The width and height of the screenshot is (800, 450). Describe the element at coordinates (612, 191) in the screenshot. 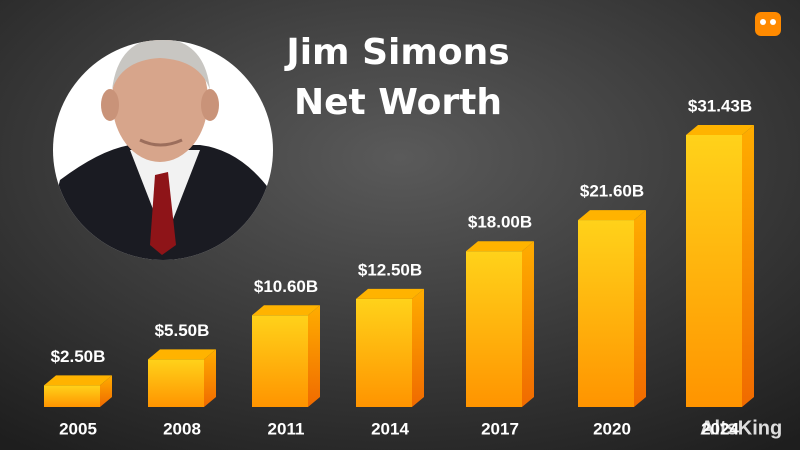

I see `value-label: $21.60B` at that location.